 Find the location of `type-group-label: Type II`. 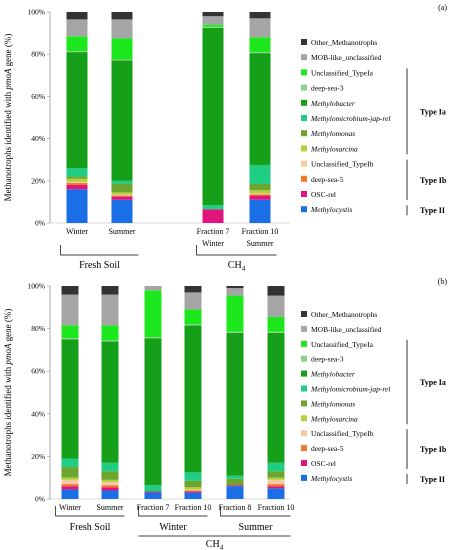

type-group-label: Type II is located at coordinates (432, 210).